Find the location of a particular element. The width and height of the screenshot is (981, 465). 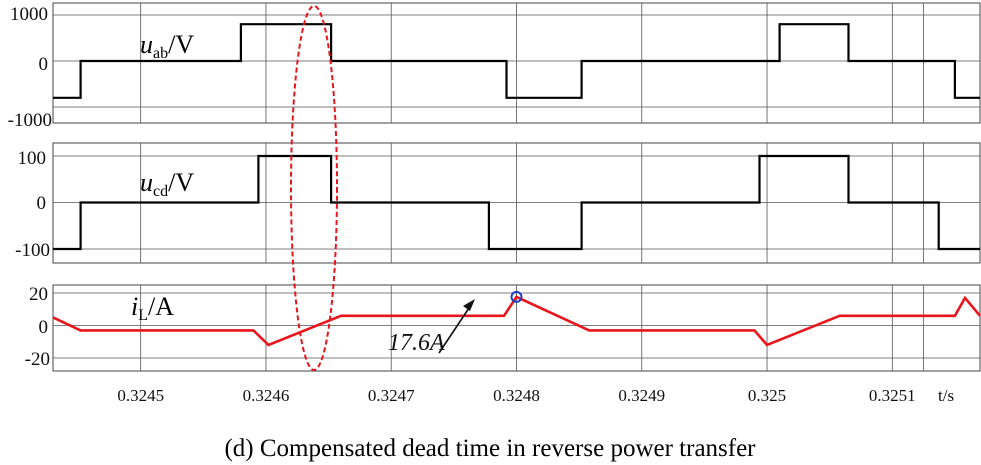

x-tick-label: 0.325 is located at coordinates (767, 395).